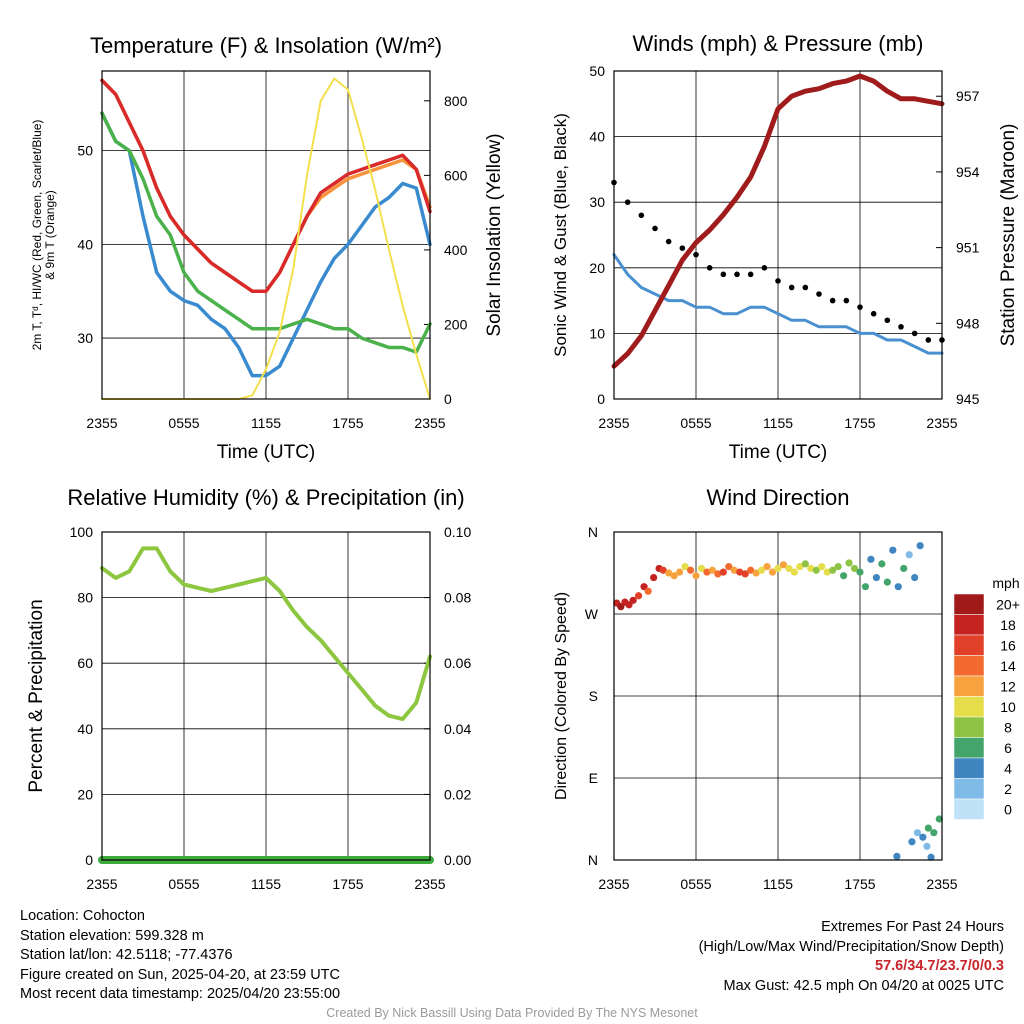 This screenshot has height=1024, width=1024. What do you see at coordinates (266, 45) in the screenshot?
I see `temp-chart-title: Temperature (F) & Insolation (W/m²)` at bounding box center [266, 45].